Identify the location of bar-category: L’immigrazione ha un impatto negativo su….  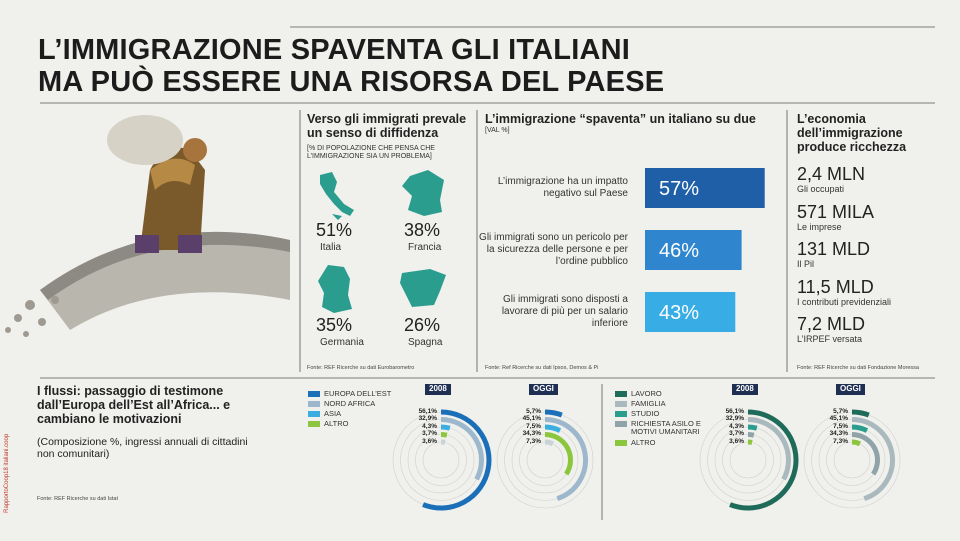
(562, 187).